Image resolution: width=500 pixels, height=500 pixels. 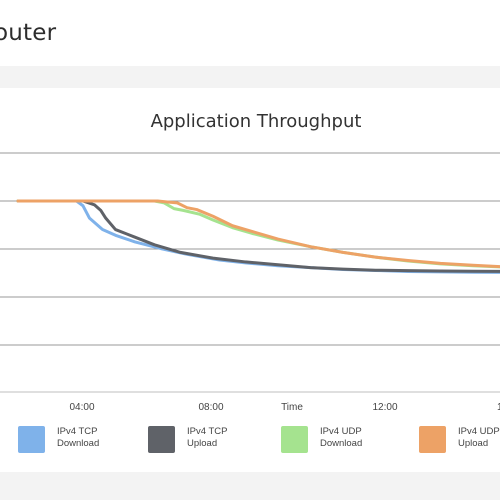 I want to click on page-header: outer, so click(x=250, y=33).